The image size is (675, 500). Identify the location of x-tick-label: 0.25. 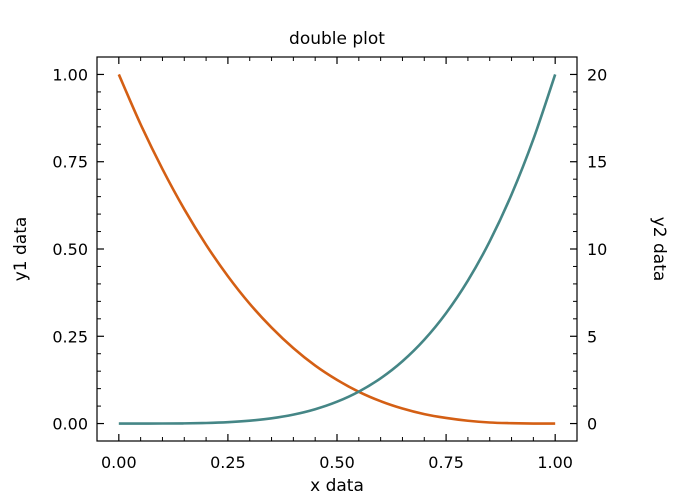
(228, 462).